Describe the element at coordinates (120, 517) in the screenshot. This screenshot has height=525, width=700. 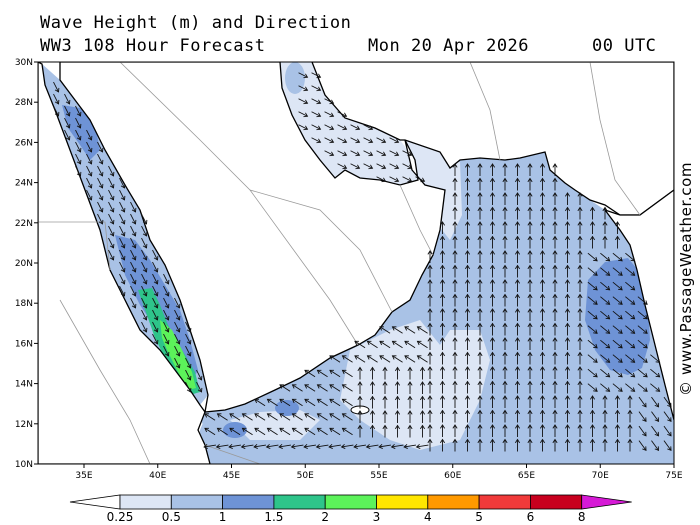
I see `legend-label: 0.25` at that location.